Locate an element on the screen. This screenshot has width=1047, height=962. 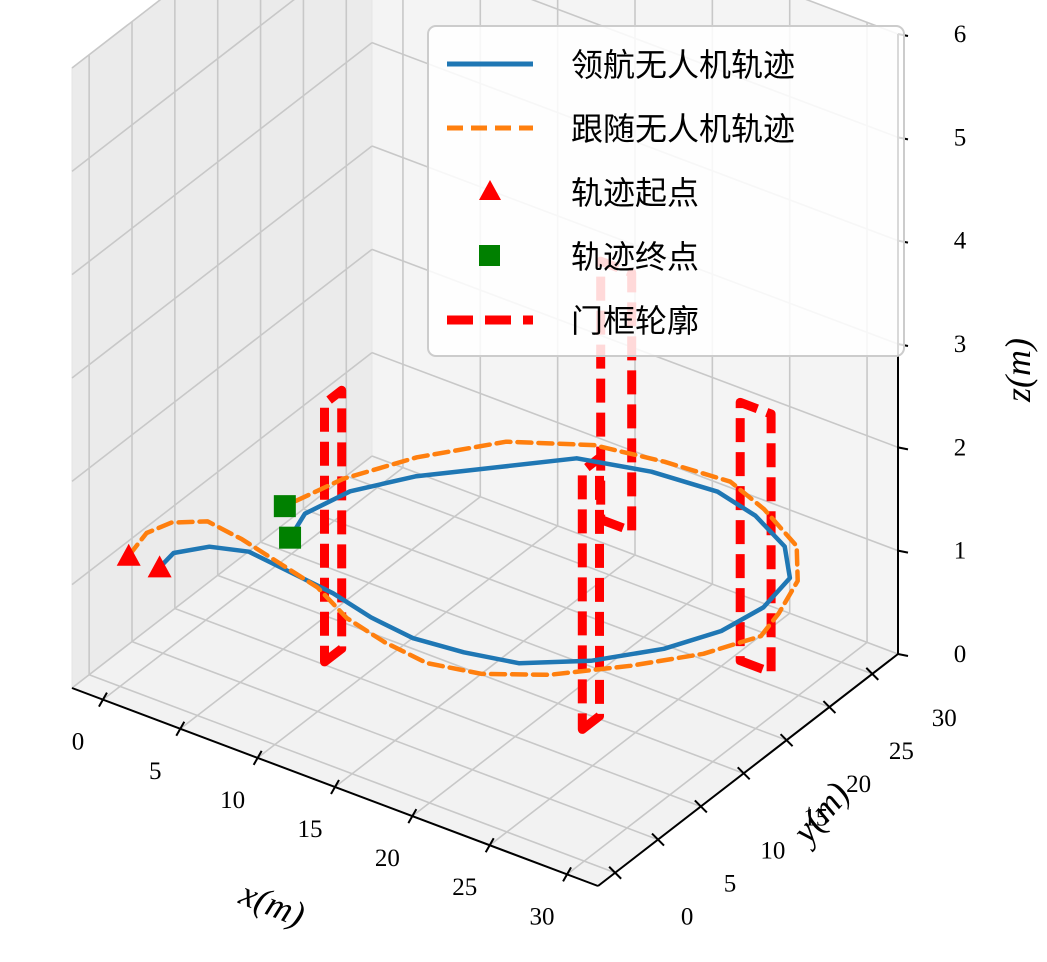
x-tick-label: 0 is located at coordinates (78, 742).